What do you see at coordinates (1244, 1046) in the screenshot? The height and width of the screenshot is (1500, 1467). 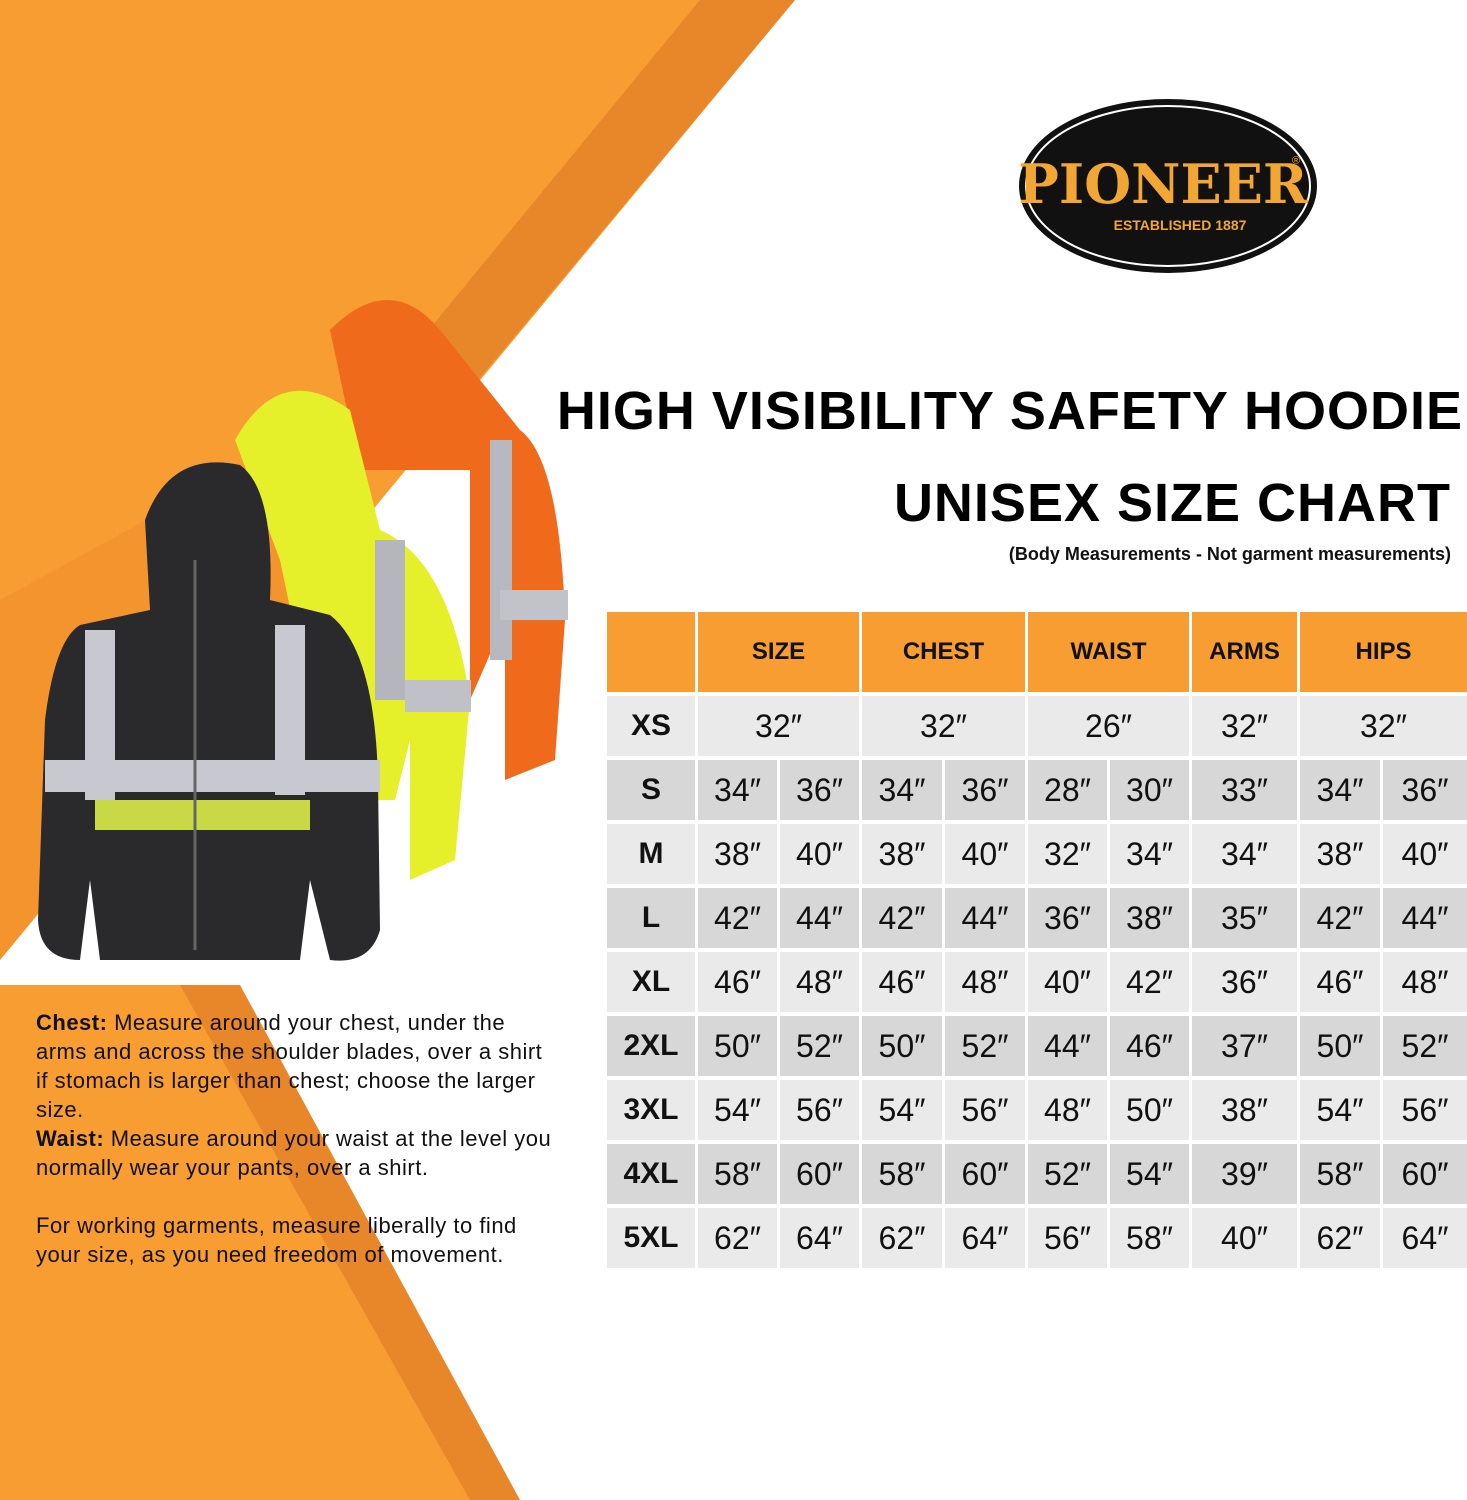 I see `arms-value: 37″` at bounding box center [1244, 1046].